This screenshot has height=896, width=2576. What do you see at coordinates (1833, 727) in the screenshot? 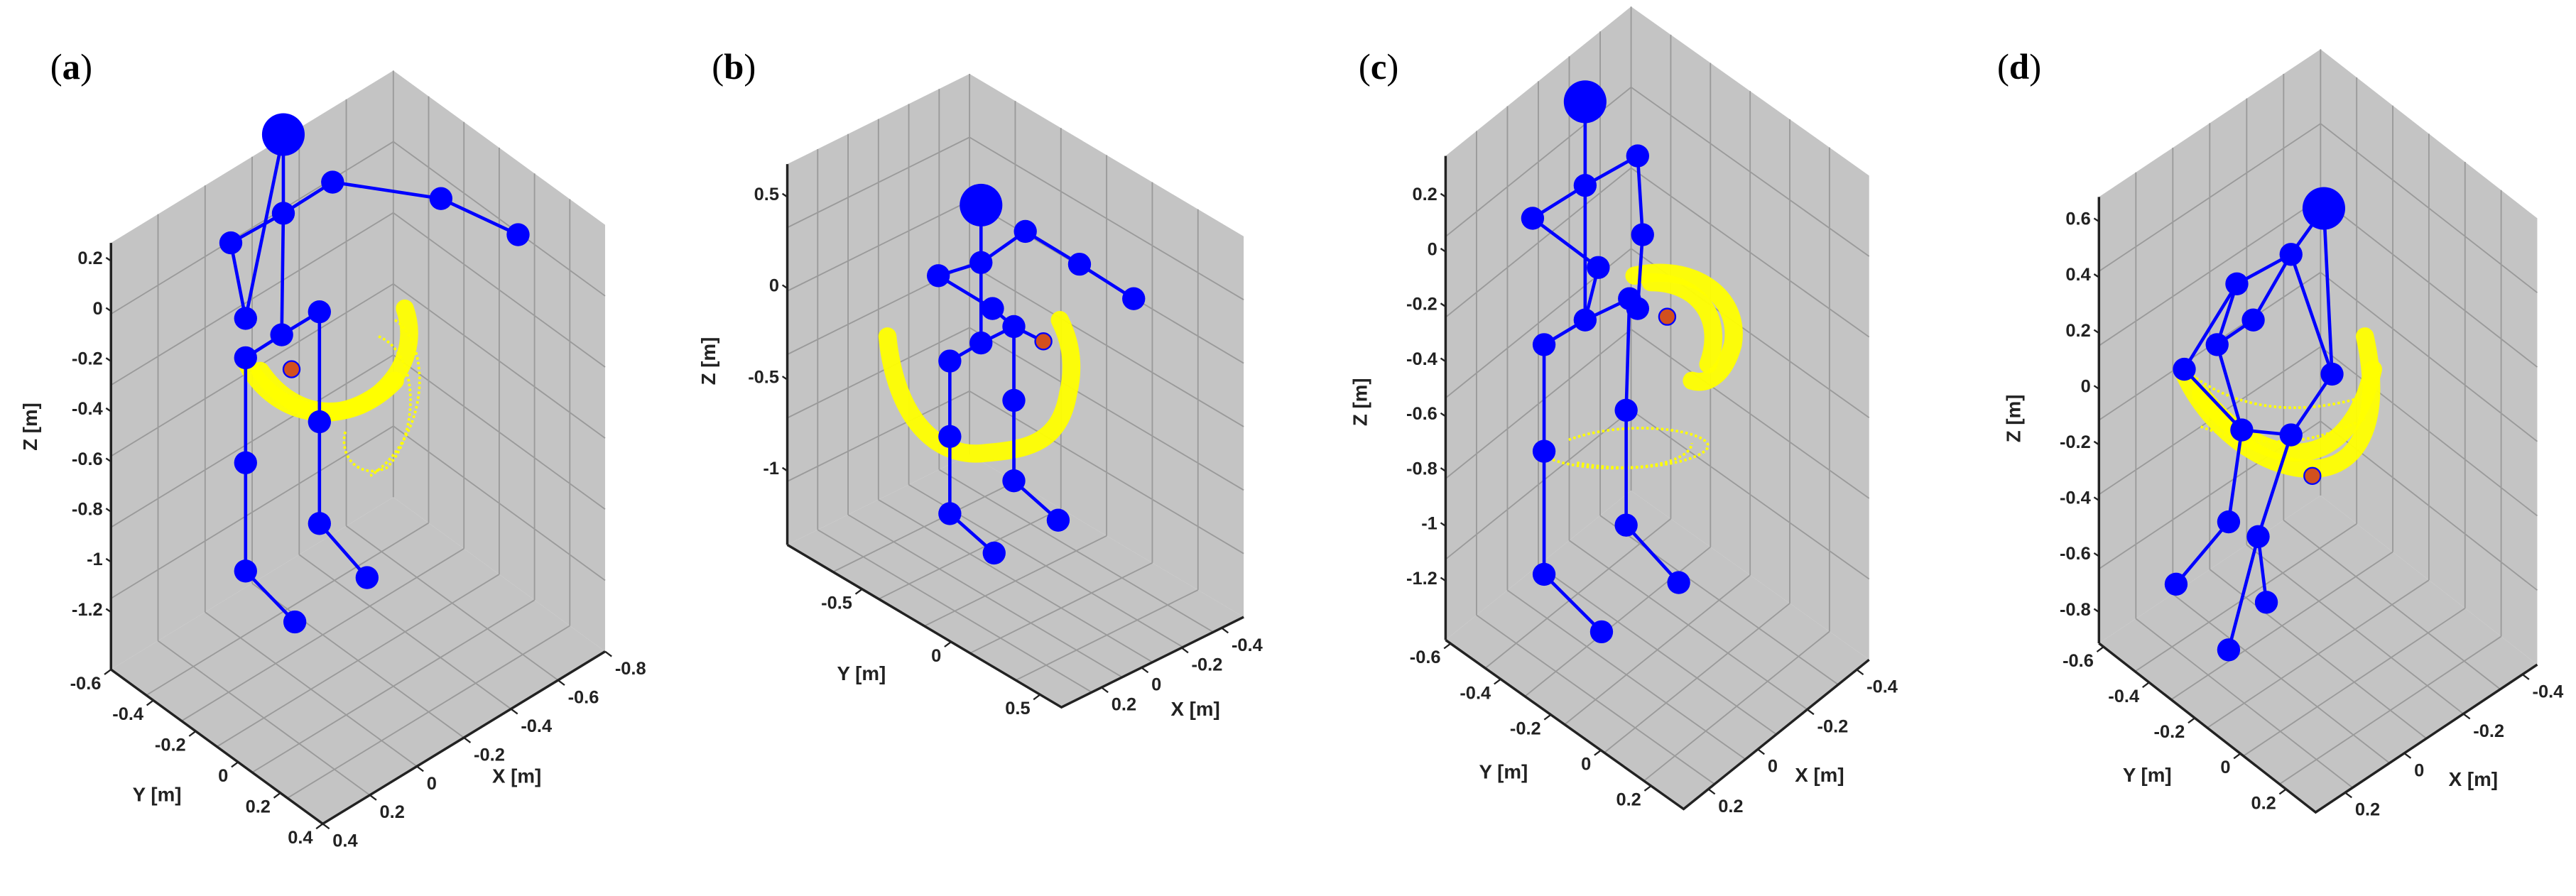
I see `x-tick-label: -0.2` at bounding box center [1833, 727].